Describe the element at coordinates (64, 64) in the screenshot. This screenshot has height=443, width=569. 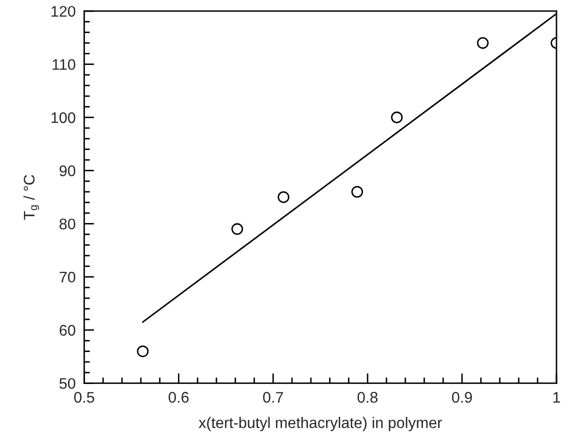
I see `y-tick-label: 110` at that location.